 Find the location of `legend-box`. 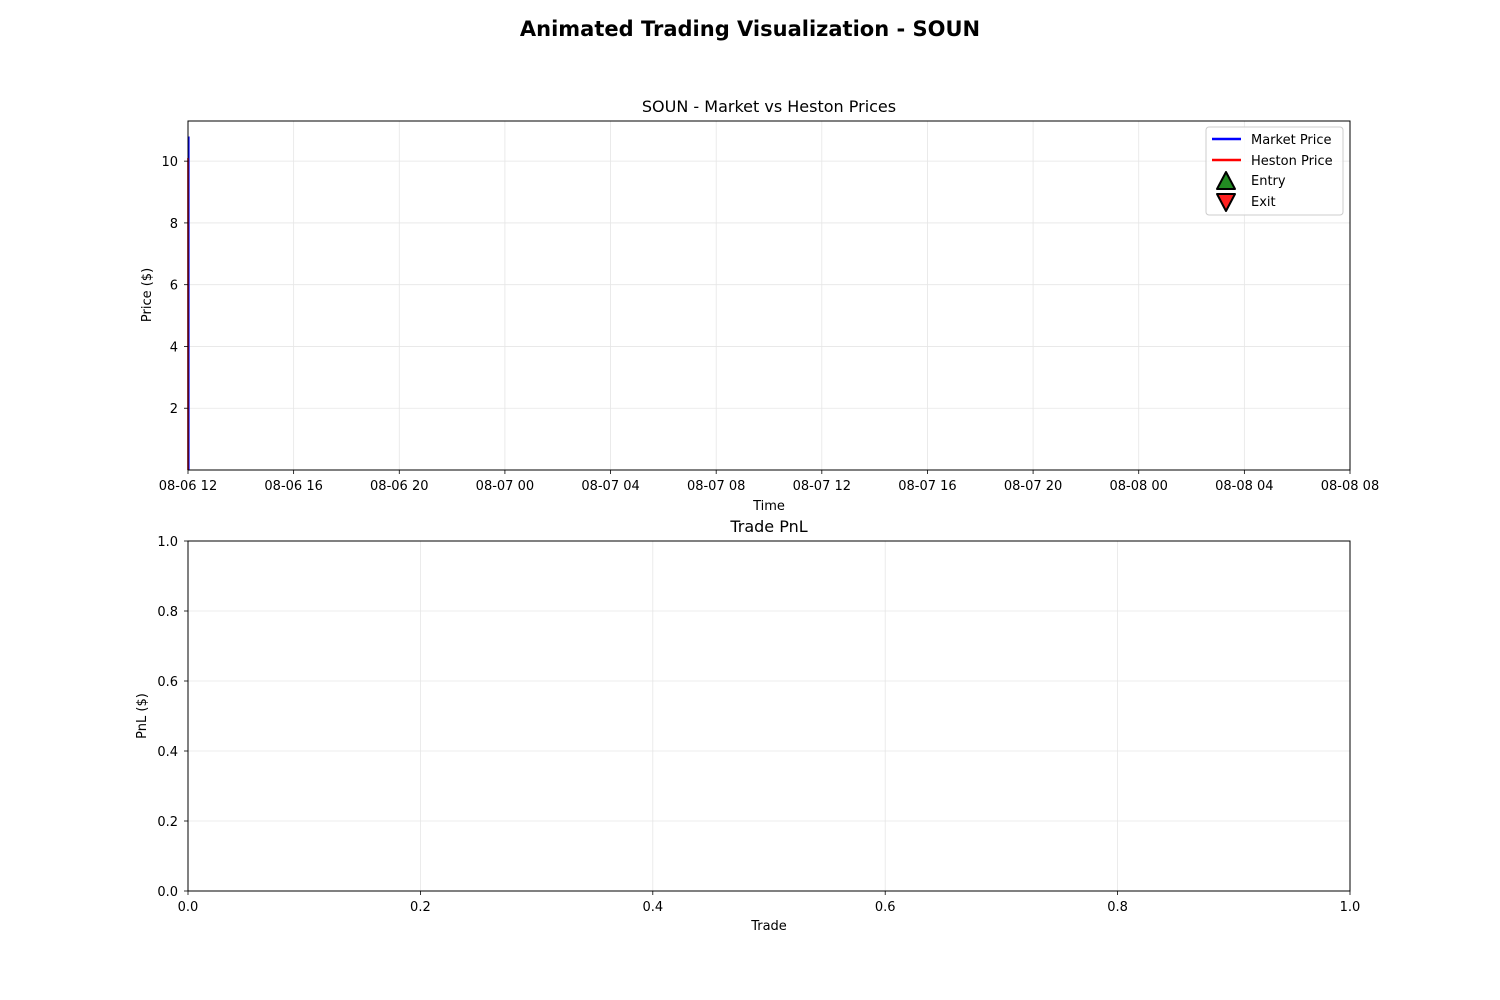

legend-box is located at coordinates (1274, 171).